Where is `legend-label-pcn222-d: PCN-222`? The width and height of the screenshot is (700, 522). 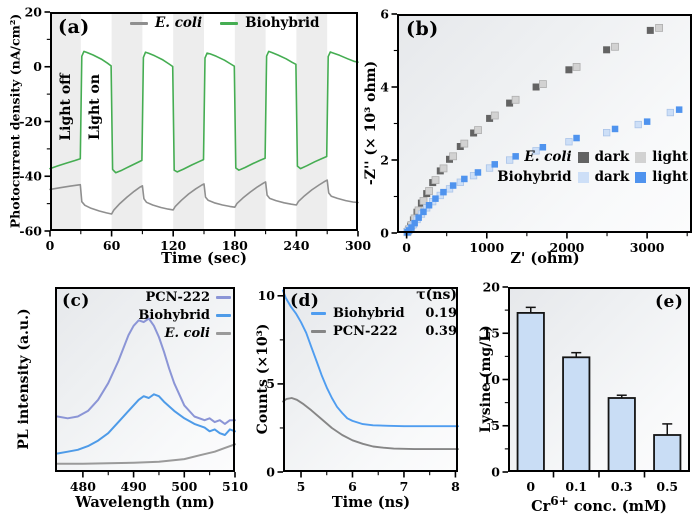 legend-label-pcn222-d: PCN-222 is located at coordinates (365, 331).